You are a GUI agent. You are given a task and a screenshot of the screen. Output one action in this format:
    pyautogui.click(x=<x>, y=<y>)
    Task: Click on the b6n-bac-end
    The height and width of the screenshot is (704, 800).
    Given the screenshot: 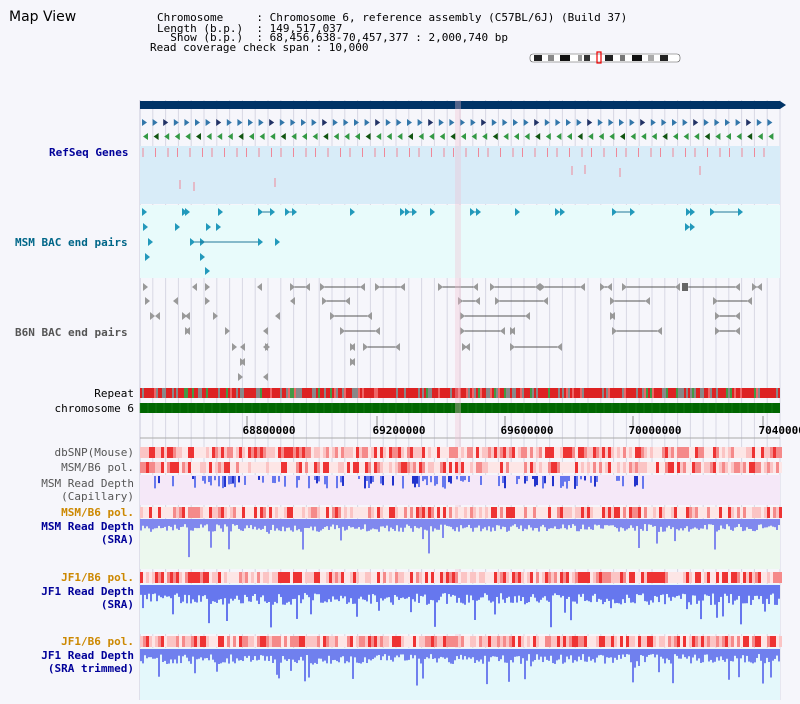 What is the action you would take?
    pyautogui.click(x=467, y=347)
    